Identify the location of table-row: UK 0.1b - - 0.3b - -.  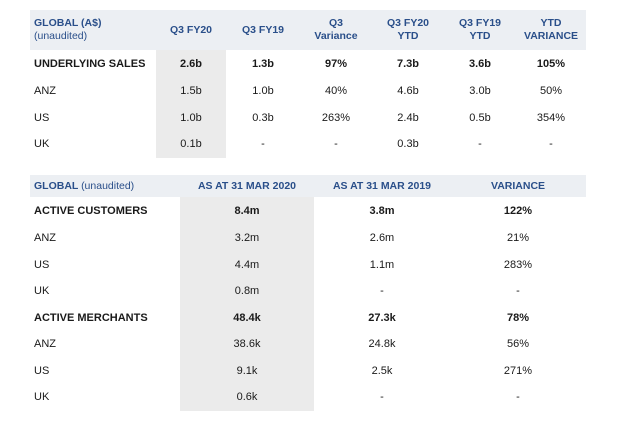
(308, 144).